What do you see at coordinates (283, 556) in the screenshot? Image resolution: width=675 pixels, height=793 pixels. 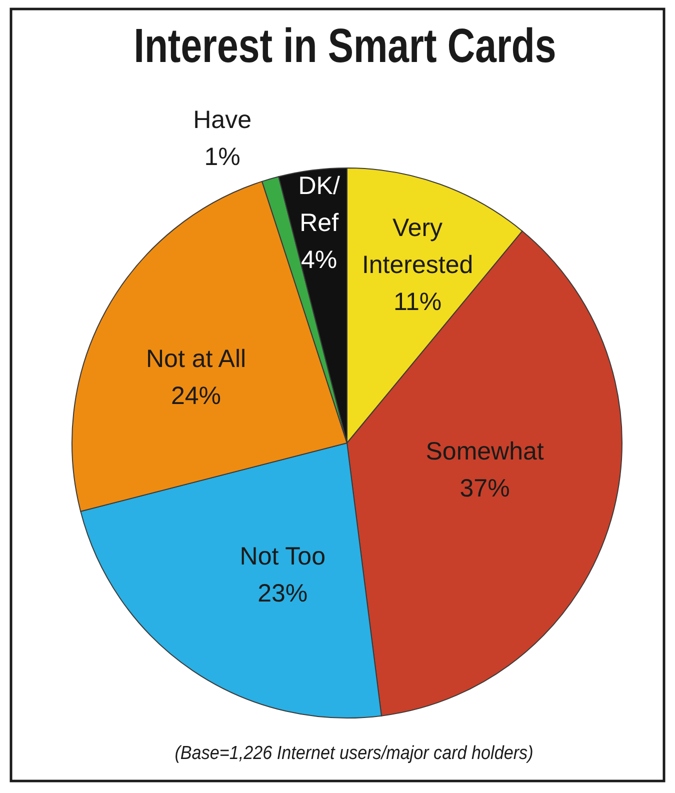 I see `slice-label: Not Too` at bounding box center [283, 556].